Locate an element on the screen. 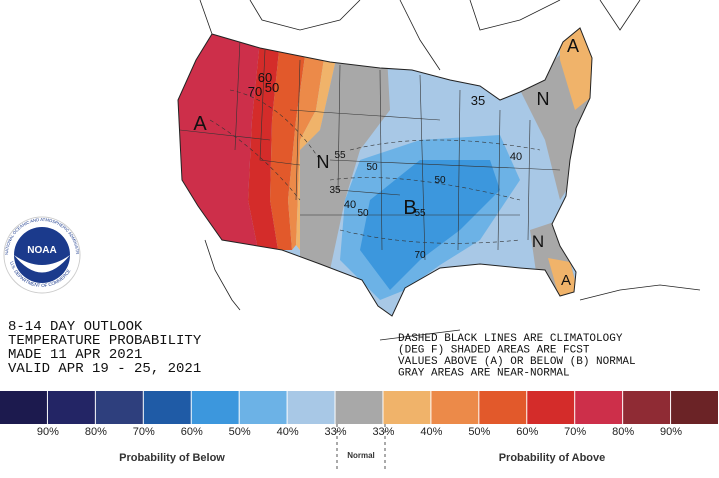 The height and width of the screenshot is (478, 719). logo-name: NOAA is located at coordinates (41, 250).